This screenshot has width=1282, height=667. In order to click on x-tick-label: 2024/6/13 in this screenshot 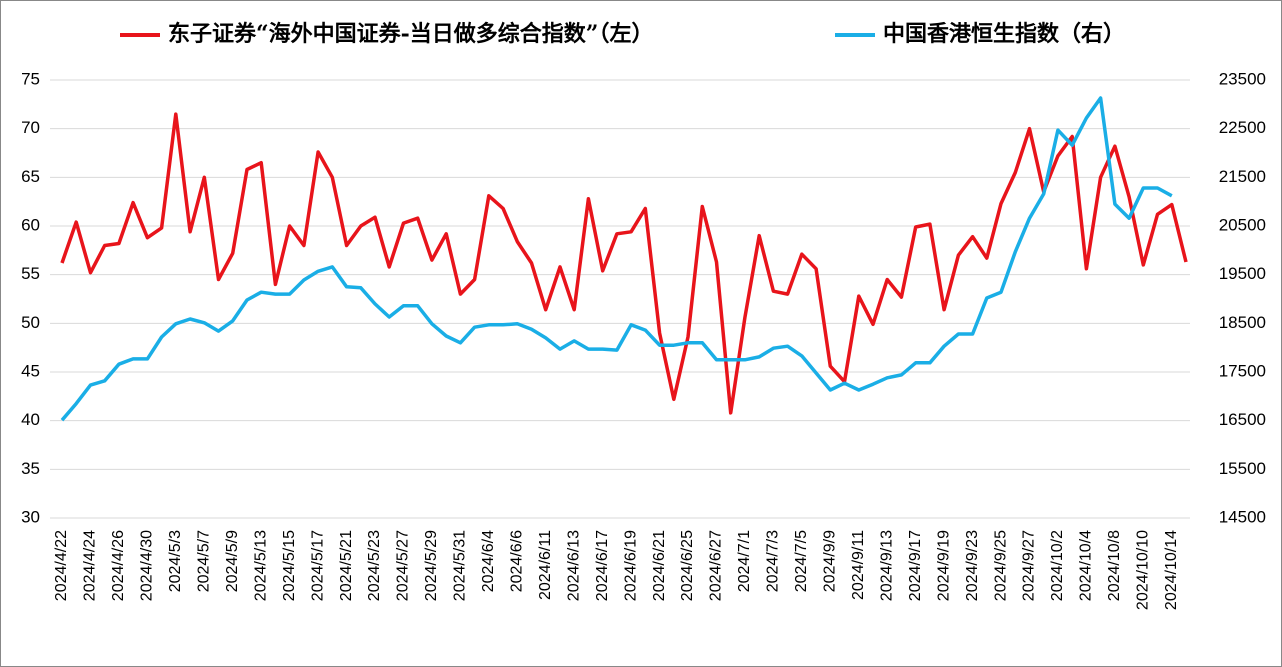, I will do `click(573, 565)`.